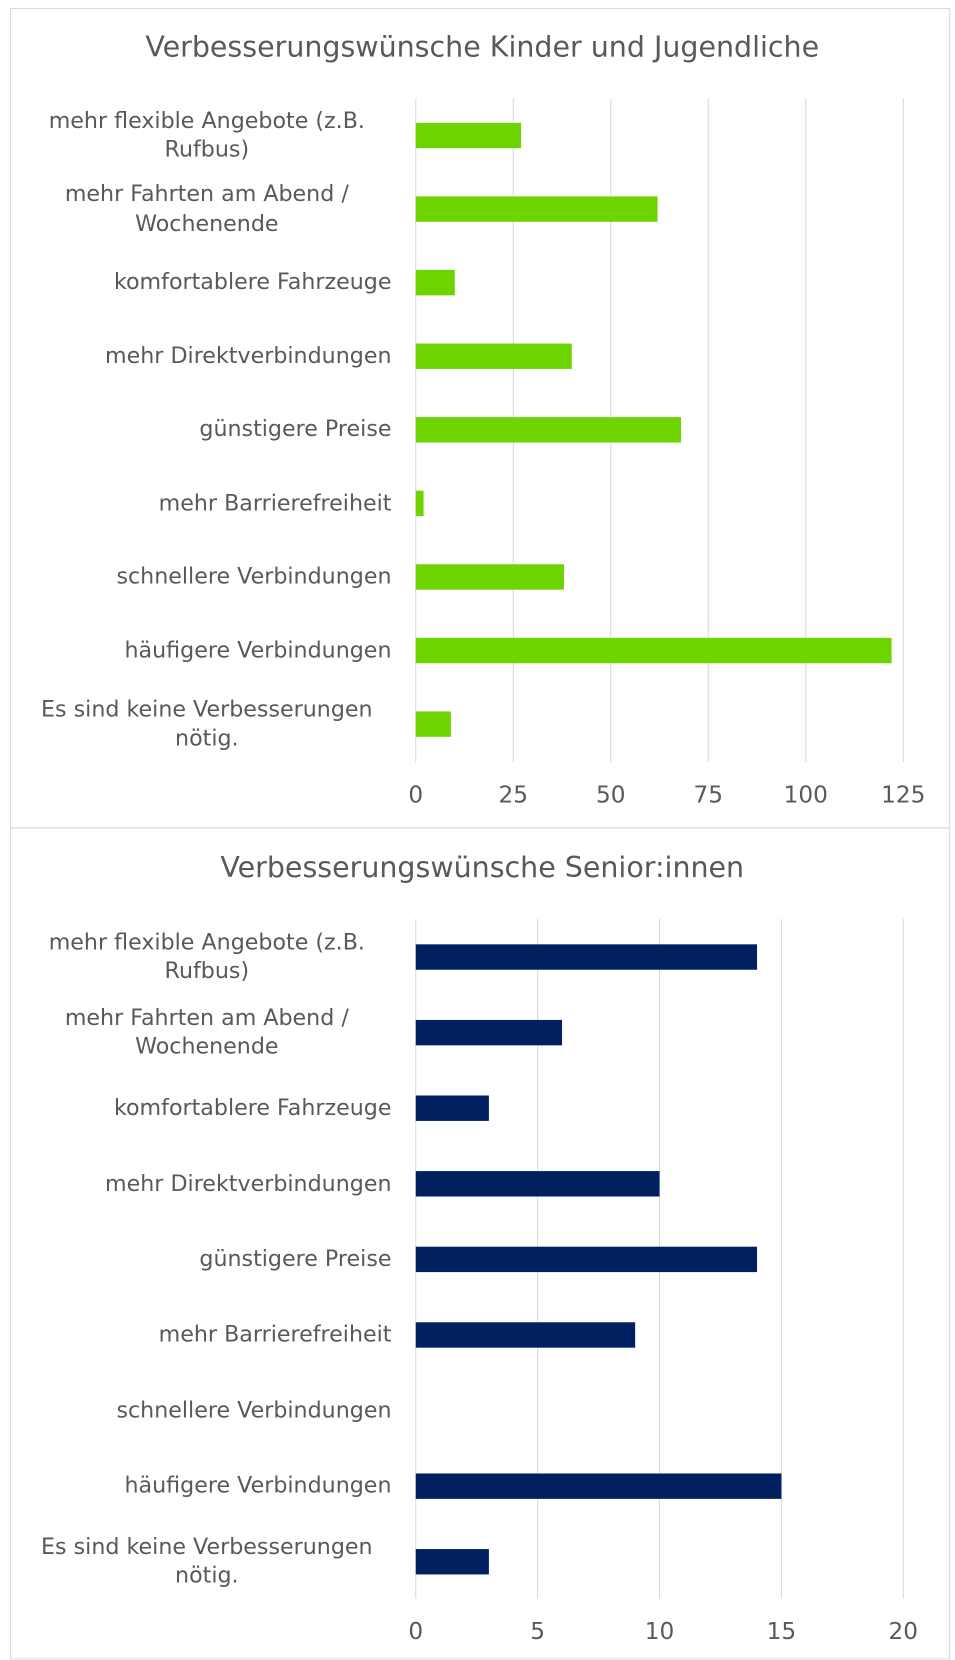  I want to click on x-tick-label: 100, so click(806, 795).